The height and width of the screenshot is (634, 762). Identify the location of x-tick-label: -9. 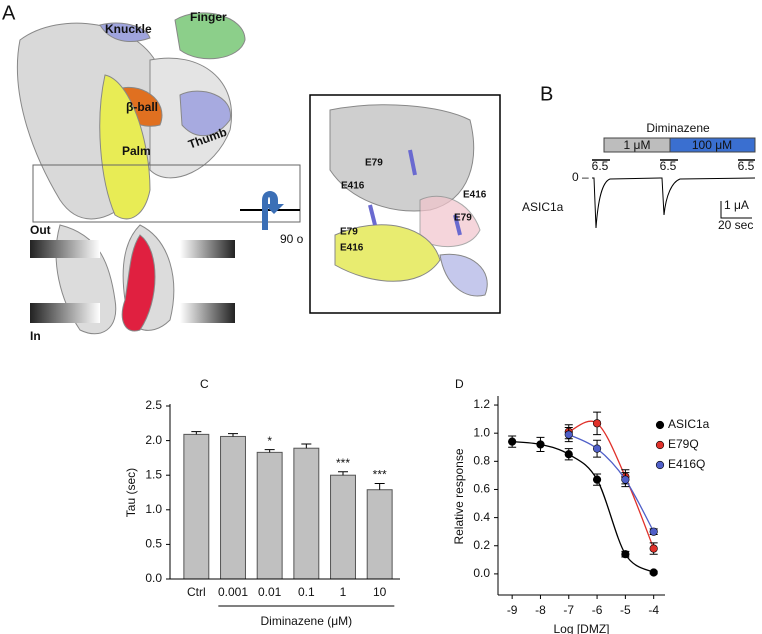
(512, 610).